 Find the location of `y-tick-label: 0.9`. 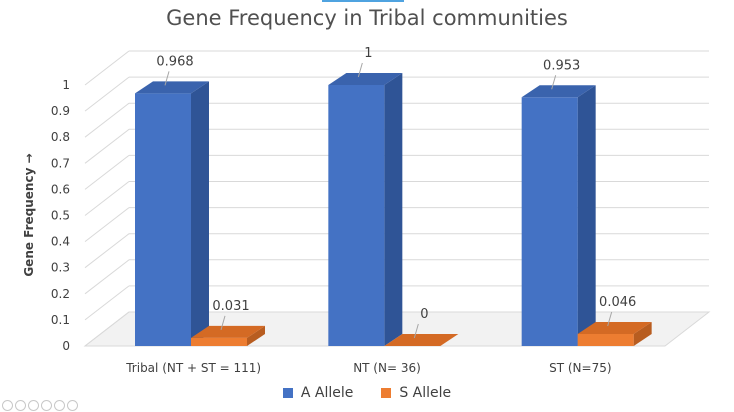

y-tick-label: 0.9 is located at coordinates (60, 111).